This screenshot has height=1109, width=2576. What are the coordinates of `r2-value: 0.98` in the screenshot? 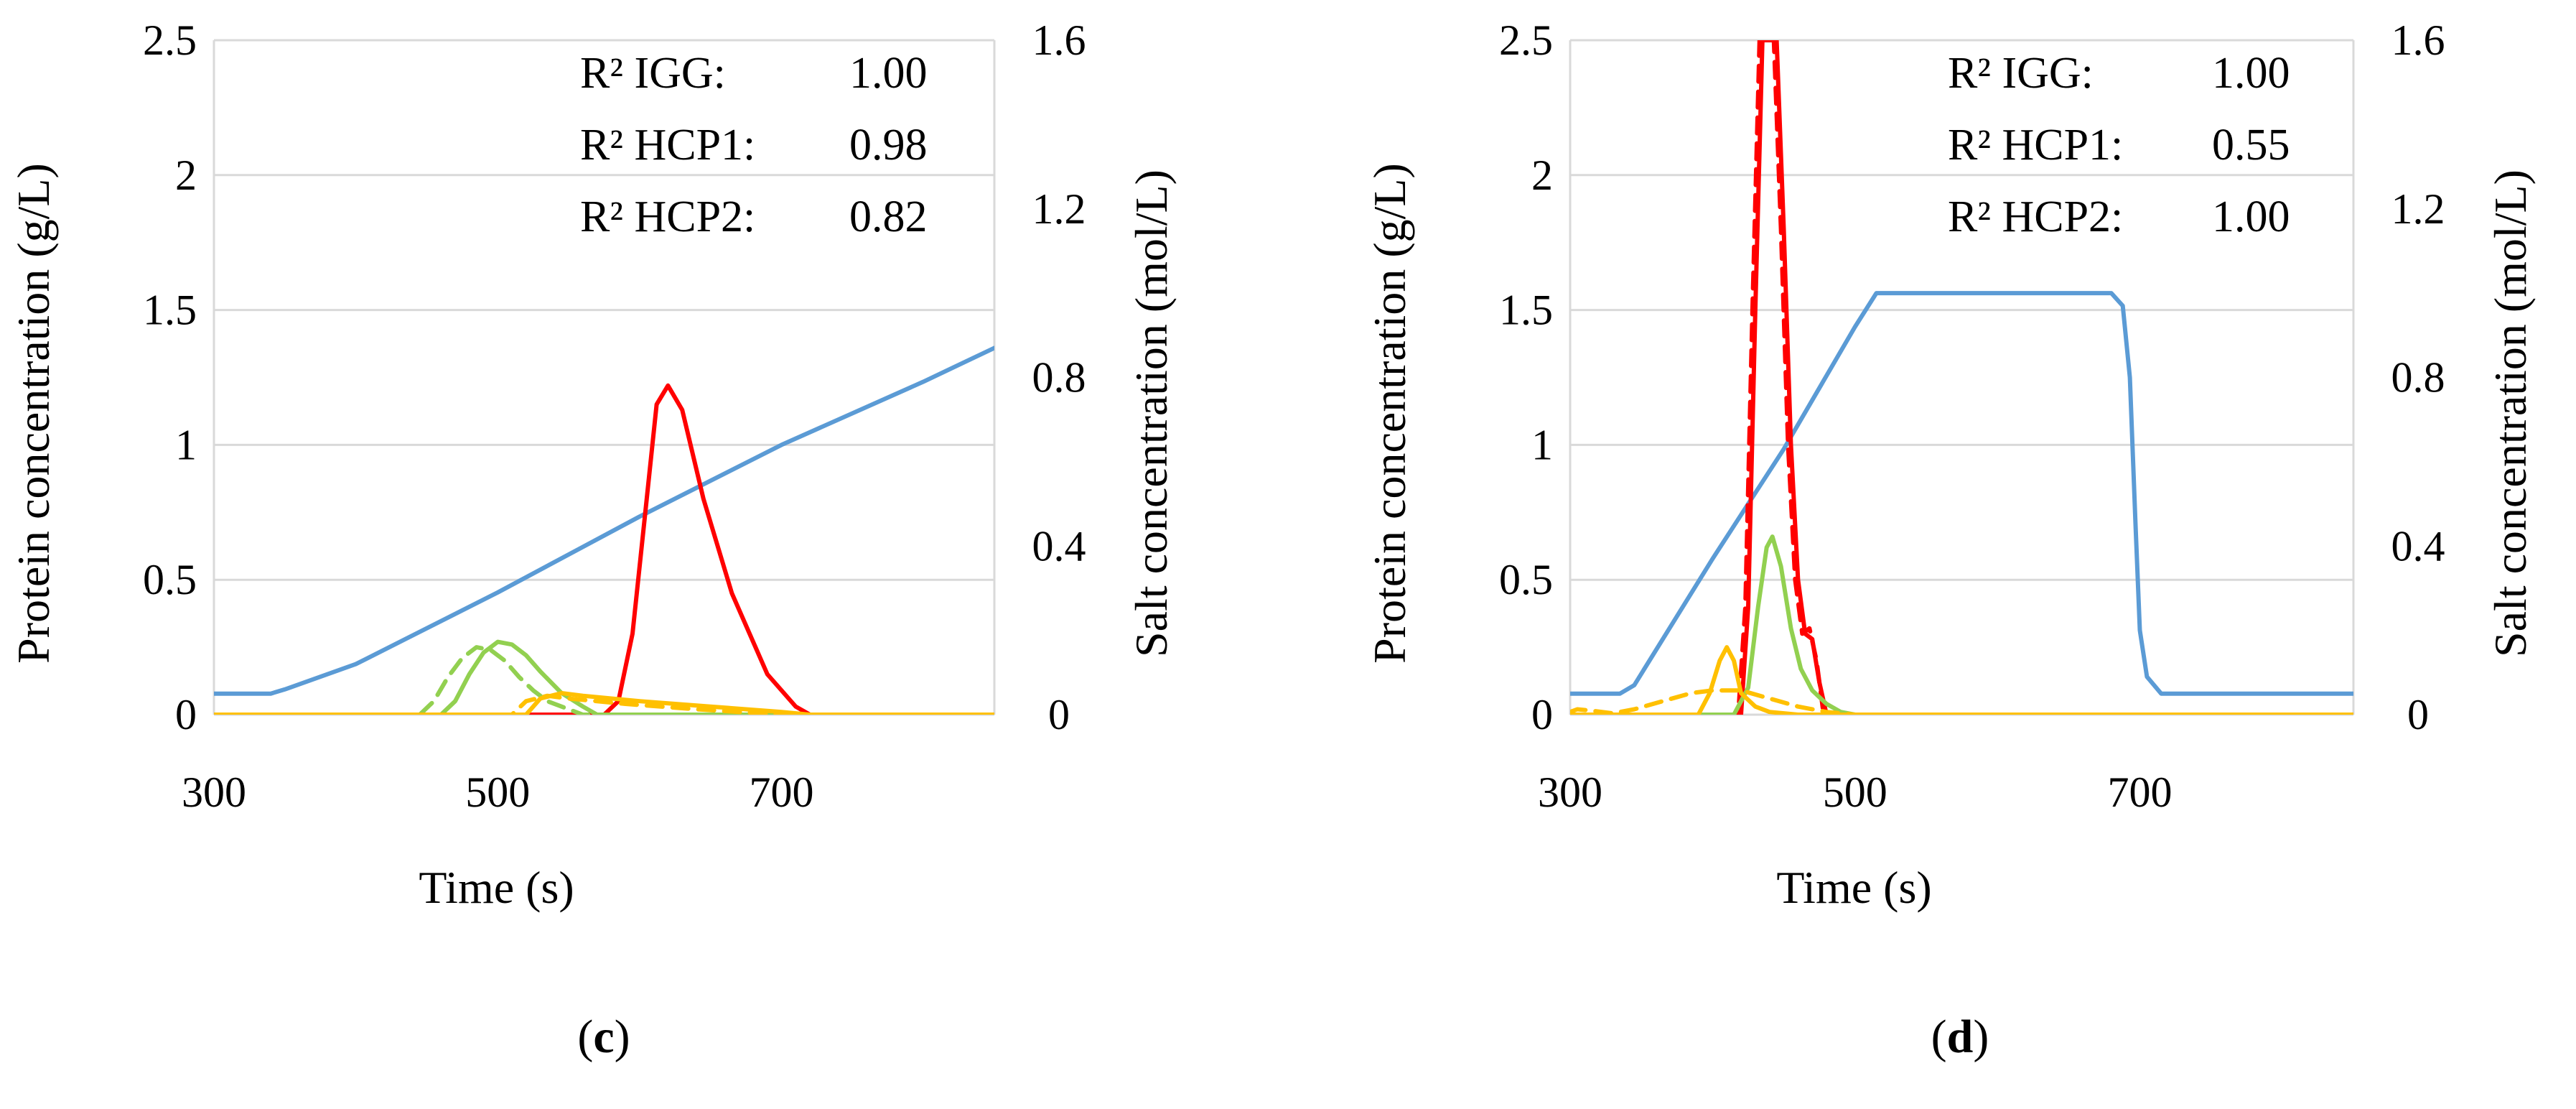 It's located at (888, 145).